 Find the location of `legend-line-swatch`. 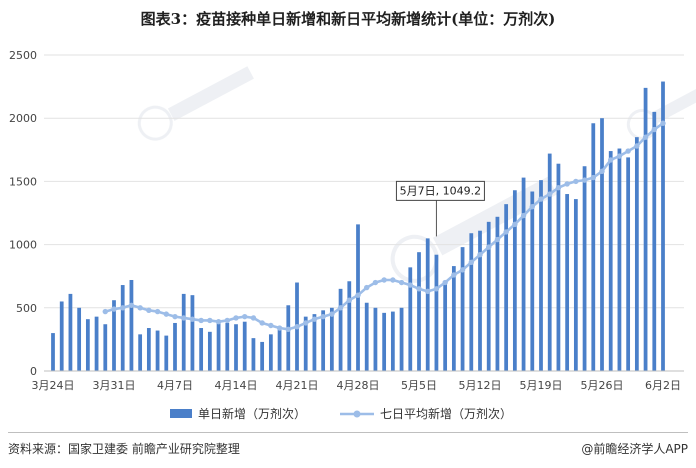

legend-line-swatch is located at coordinates (357, 413).